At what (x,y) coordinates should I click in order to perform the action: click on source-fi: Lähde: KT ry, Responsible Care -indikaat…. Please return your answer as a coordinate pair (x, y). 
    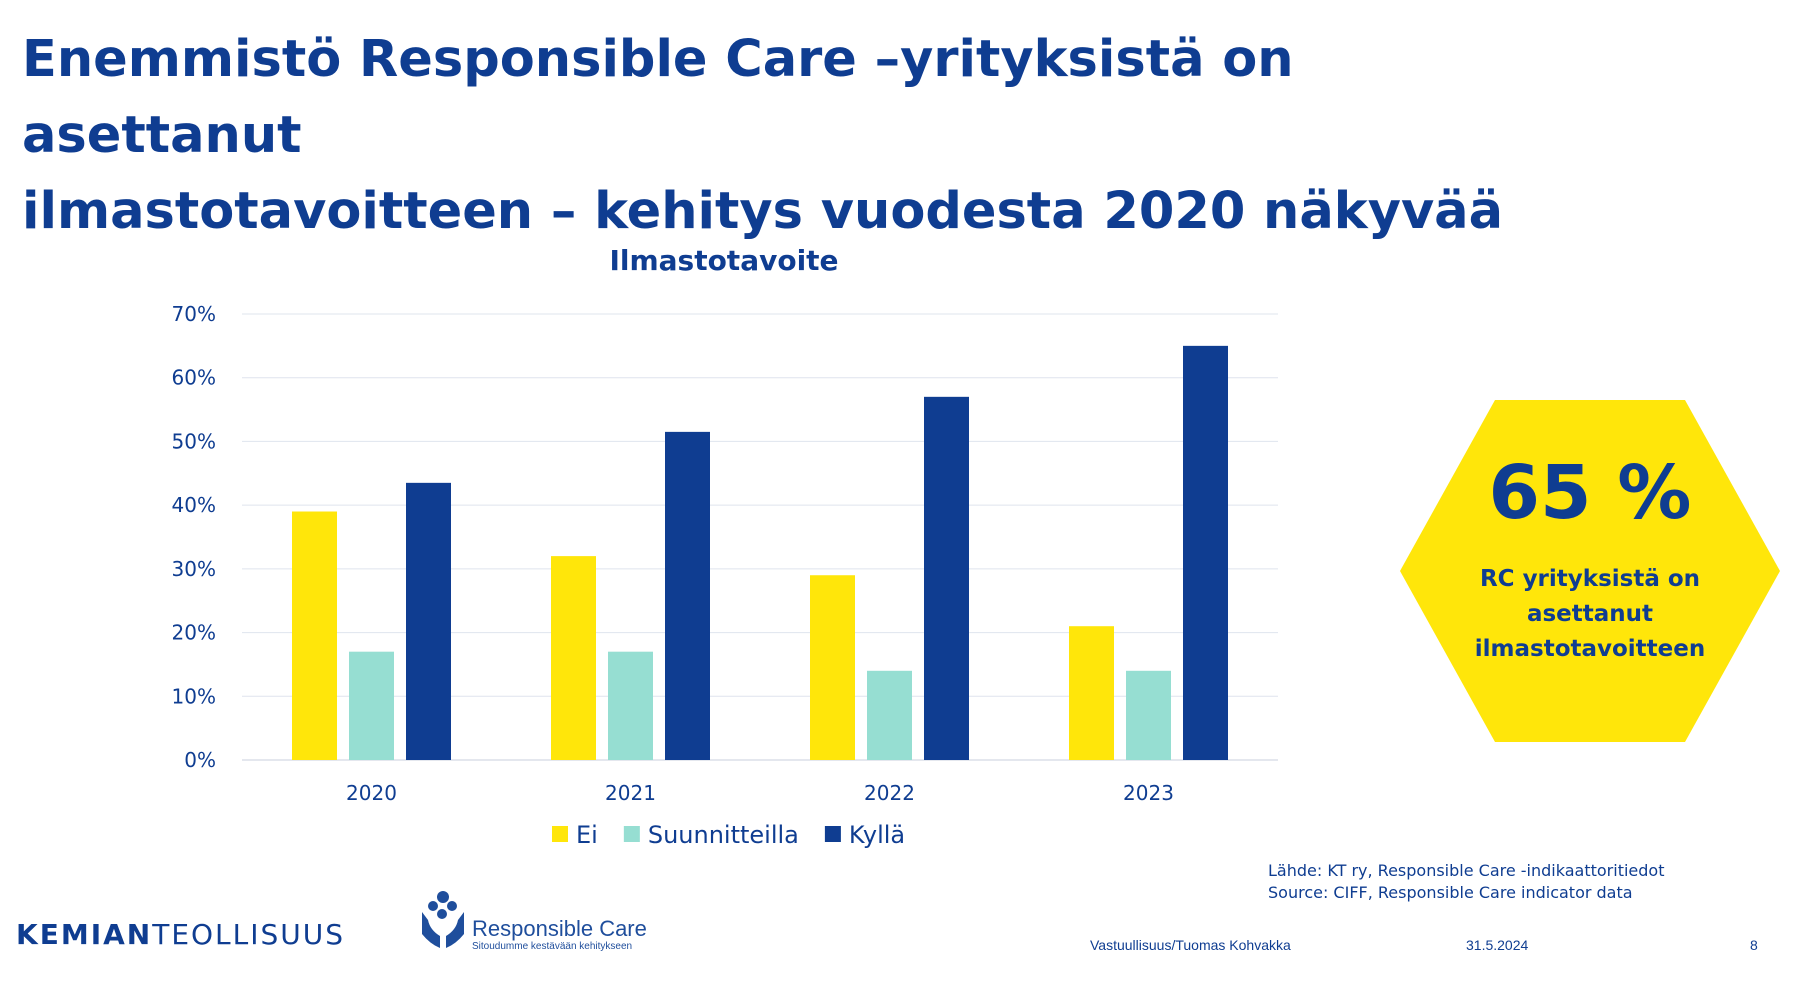
    Looking at the image, I should click on (1466, 870).